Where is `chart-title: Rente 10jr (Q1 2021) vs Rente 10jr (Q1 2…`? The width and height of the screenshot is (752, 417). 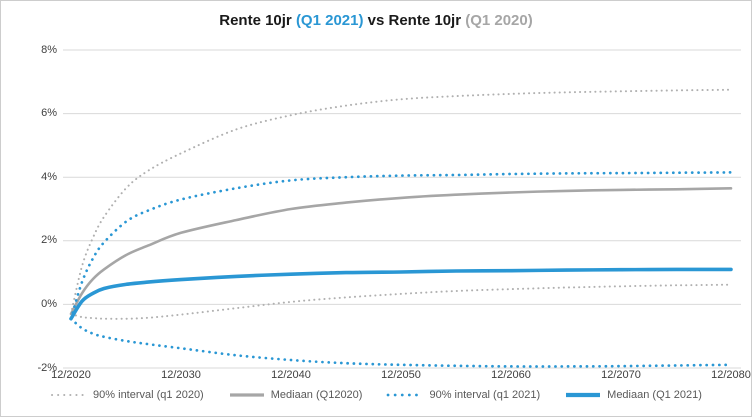
chart-title: Rente 10jr (Q1 2021) vs Rente 10jr (Q1 2… is located at coordinates (376, 20).